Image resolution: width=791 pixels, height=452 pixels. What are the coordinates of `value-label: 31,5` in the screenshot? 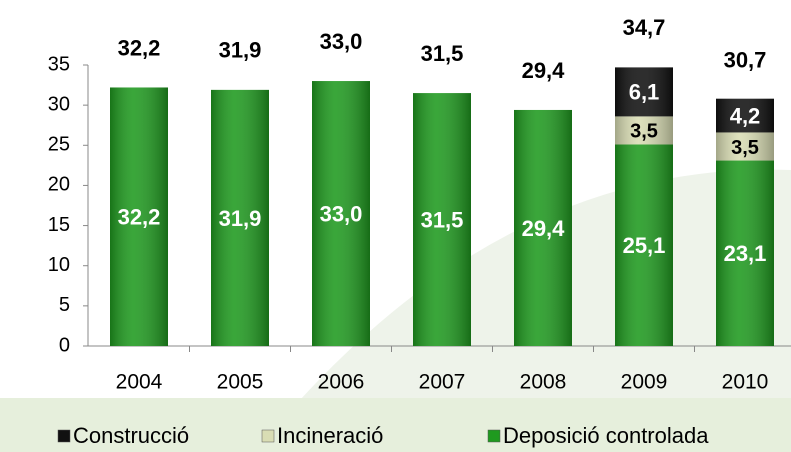 It's located at (442, 219).